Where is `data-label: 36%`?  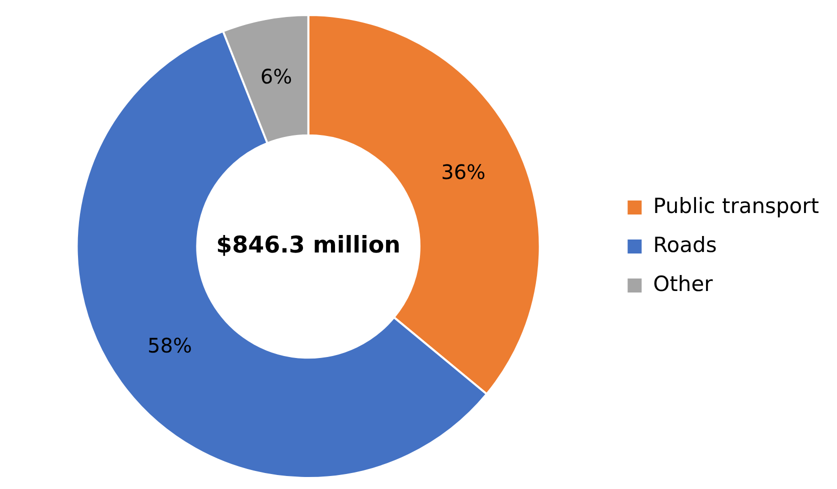
data-label: 36% is located at coordinates (463, 172).